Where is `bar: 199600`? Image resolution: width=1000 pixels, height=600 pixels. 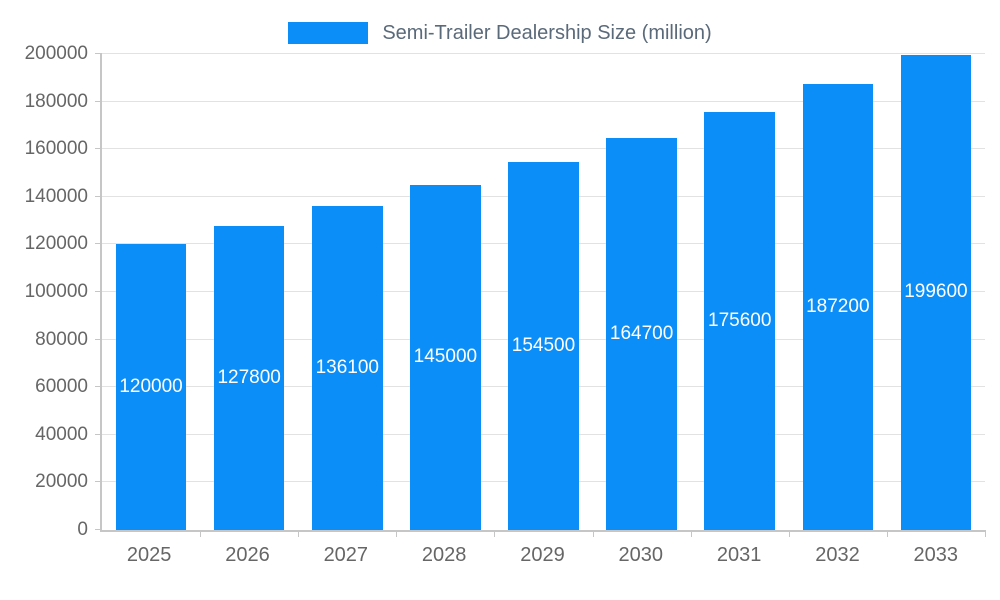 bar: 199600 is located at coordinates (936, 292).